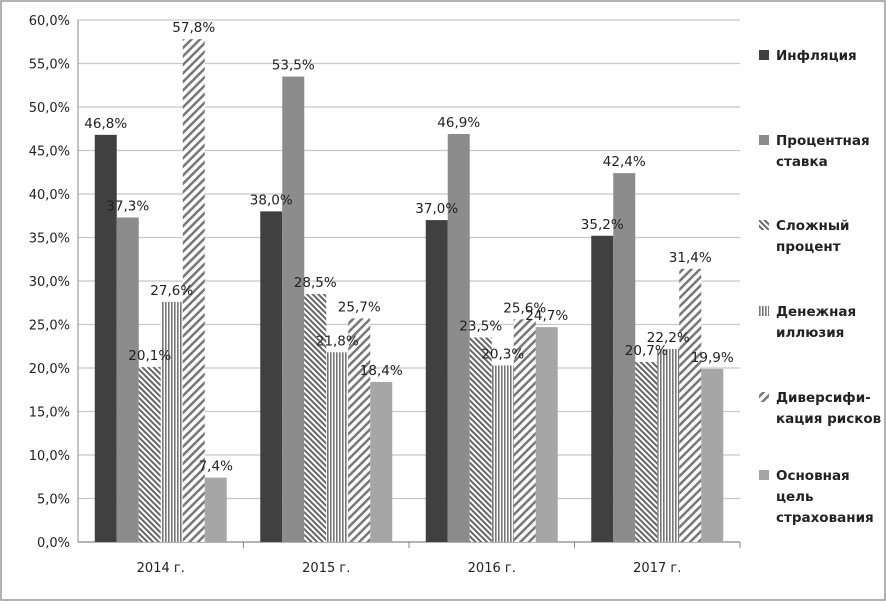 The width and height of the screenshot is (886, 605). Describe the element at coordinates (712, 358) in the screenshot. I see `data-label: 19,9%` at that location.